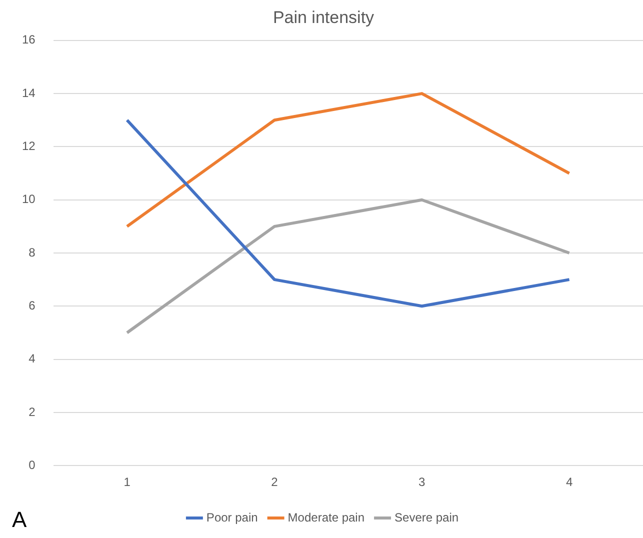 This screenshot has height=538, width=643. What do you see at coordinates (29, 93) in the screenshot?
I see `y-tick-label: 14` at bounding box center [29, 93].